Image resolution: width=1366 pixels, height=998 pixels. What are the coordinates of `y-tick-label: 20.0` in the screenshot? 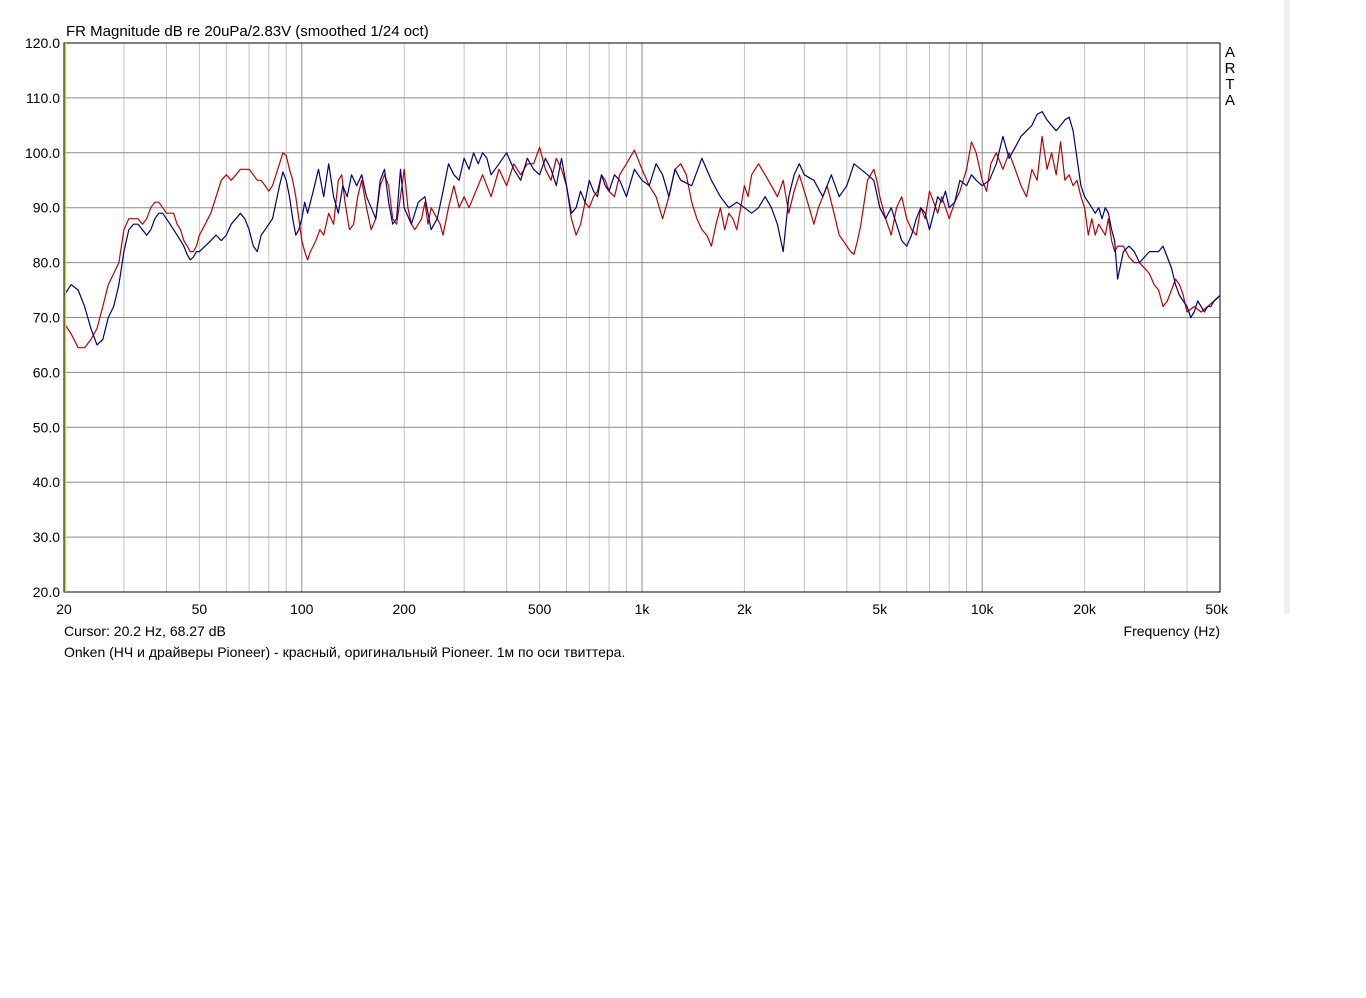 It's located at (46, 592).